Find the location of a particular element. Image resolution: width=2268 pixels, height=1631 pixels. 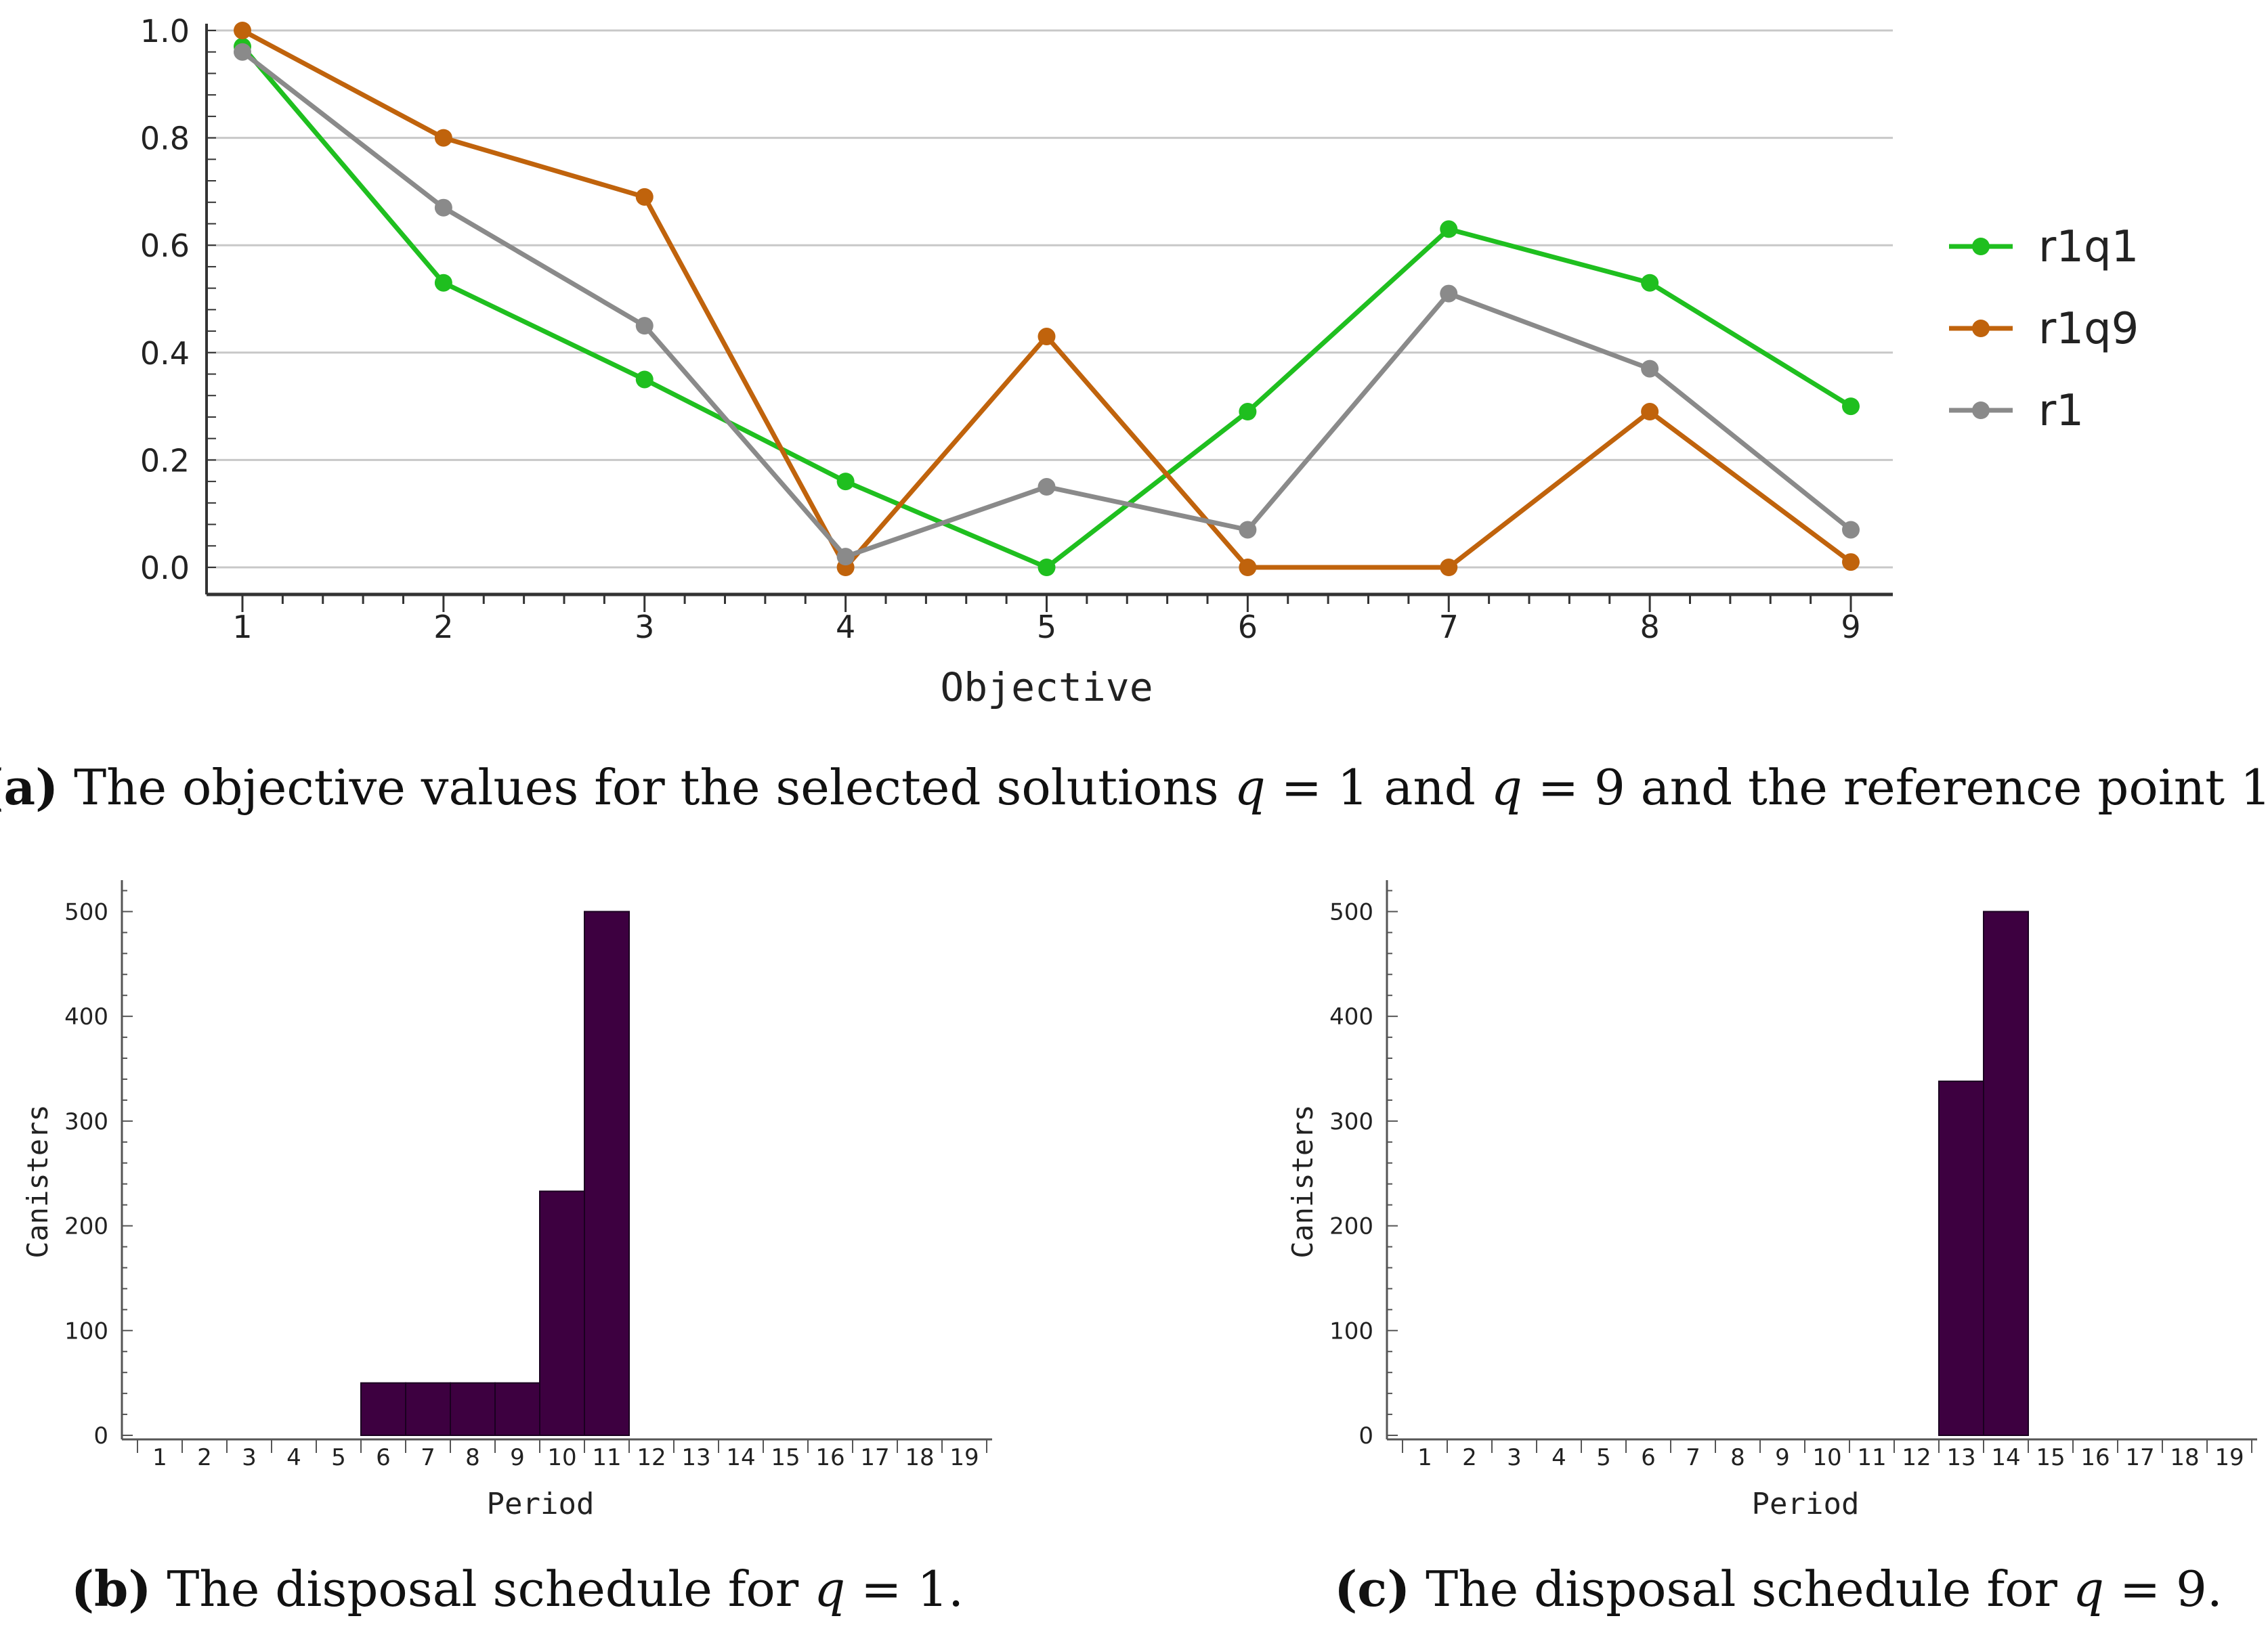

x-tick-label: 15 is located at coordinates (2050, 1457).